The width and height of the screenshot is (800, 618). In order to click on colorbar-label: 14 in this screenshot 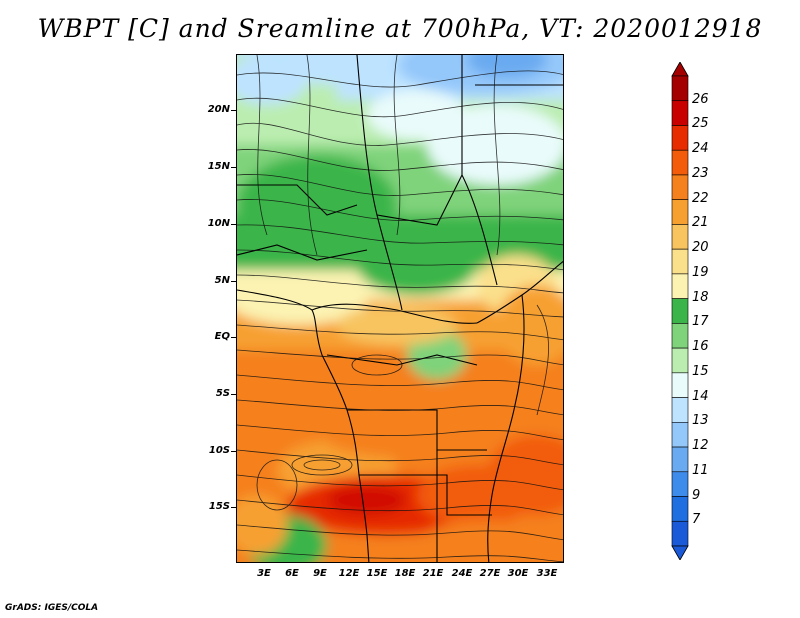, I will do `click(700, 396)`.